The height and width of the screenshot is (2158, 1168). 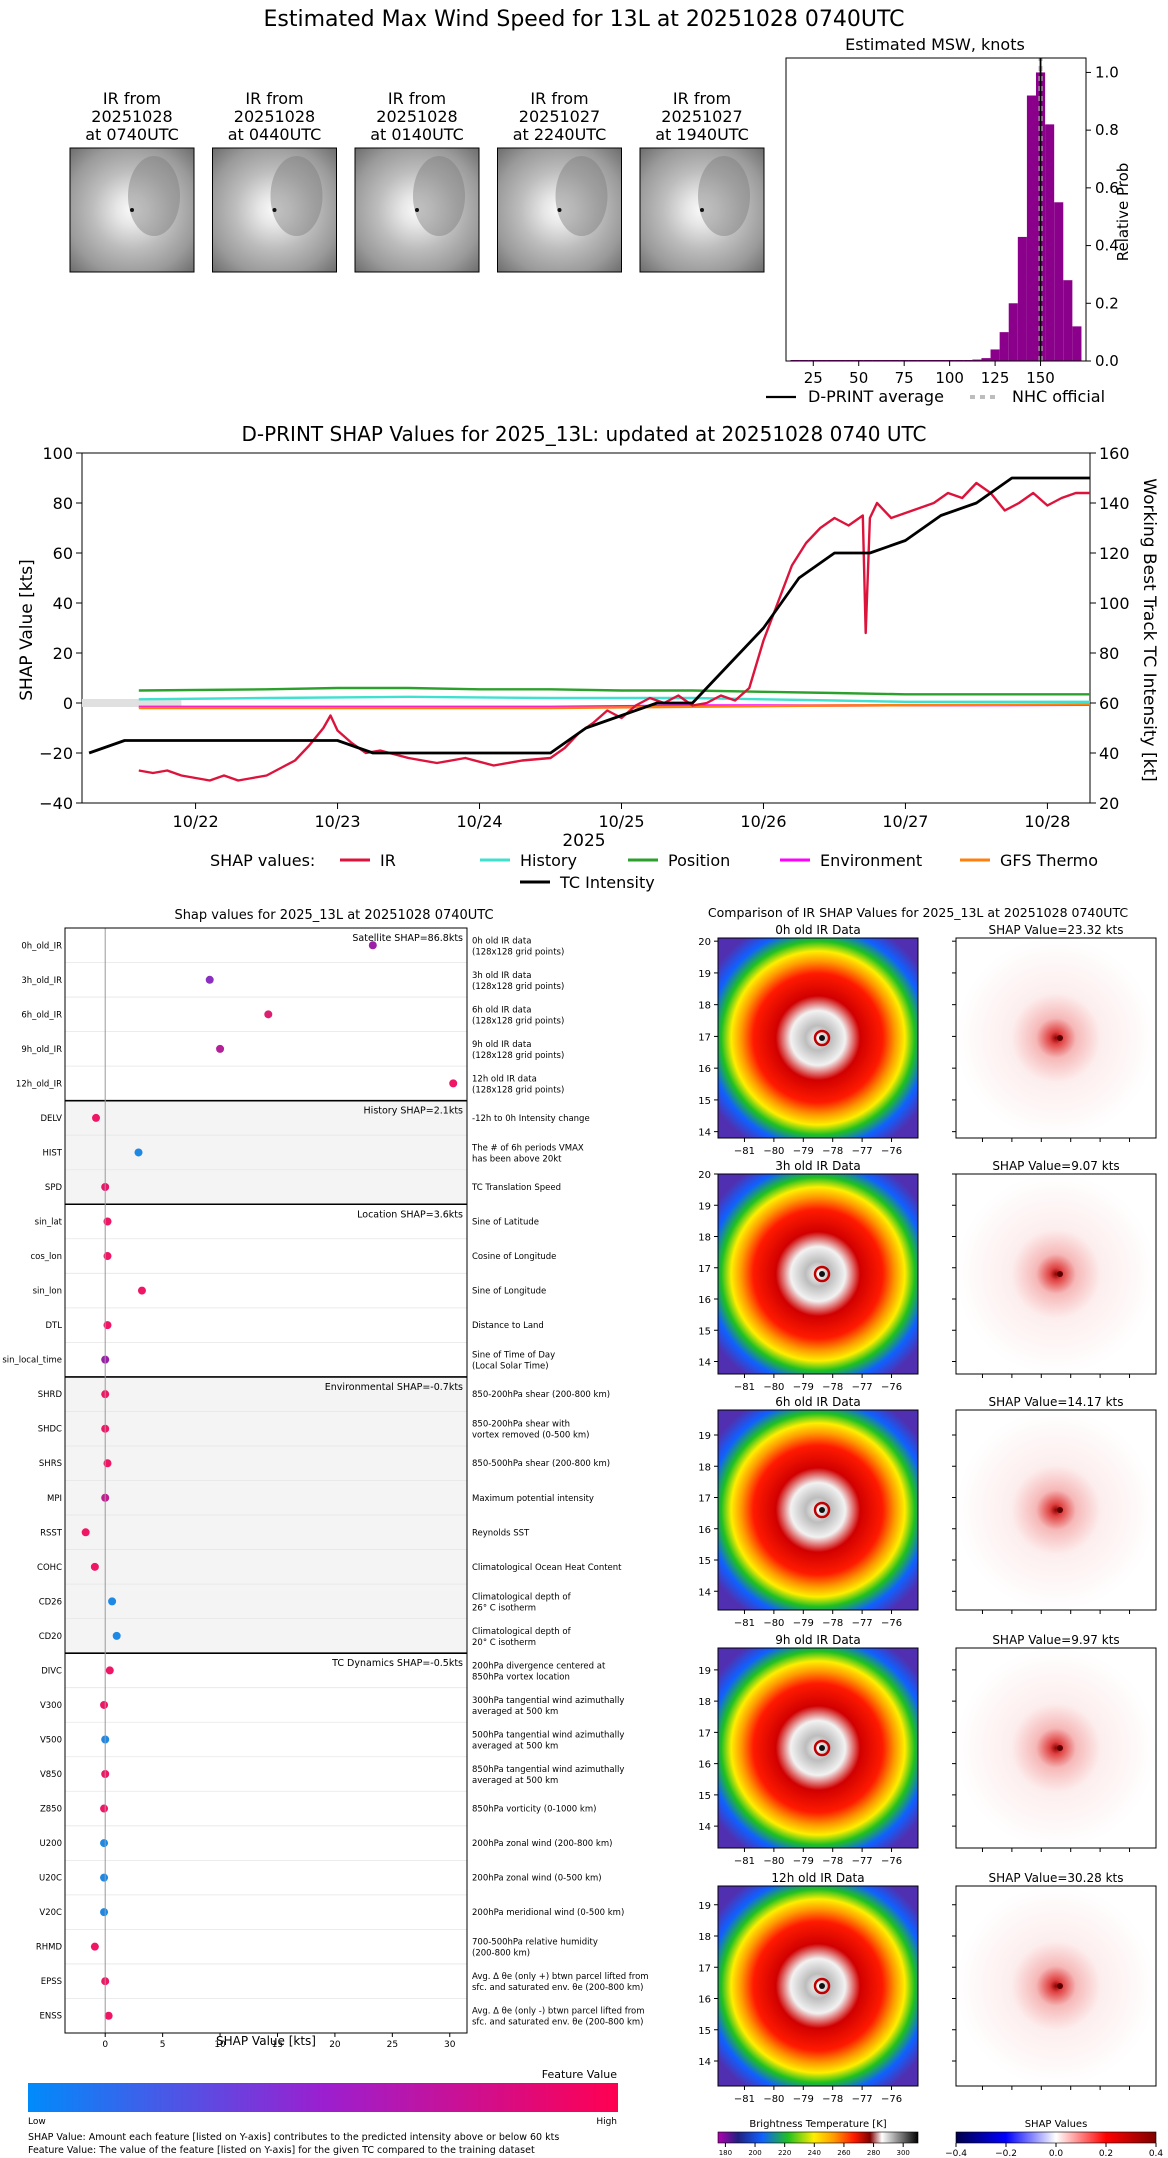 What do you see at coordinates (614, 699) in the screenshot?
I see `series-line-history` at bounding box center [614, 699].